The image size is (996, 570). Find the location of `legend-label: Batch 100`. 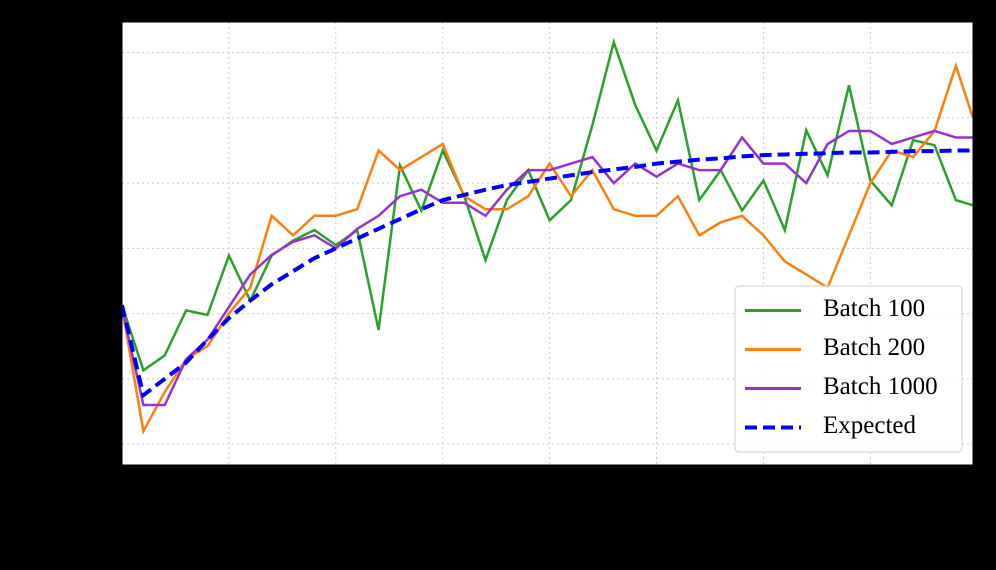

legend-label: Batch 100 is located at coordinates (874, 308).